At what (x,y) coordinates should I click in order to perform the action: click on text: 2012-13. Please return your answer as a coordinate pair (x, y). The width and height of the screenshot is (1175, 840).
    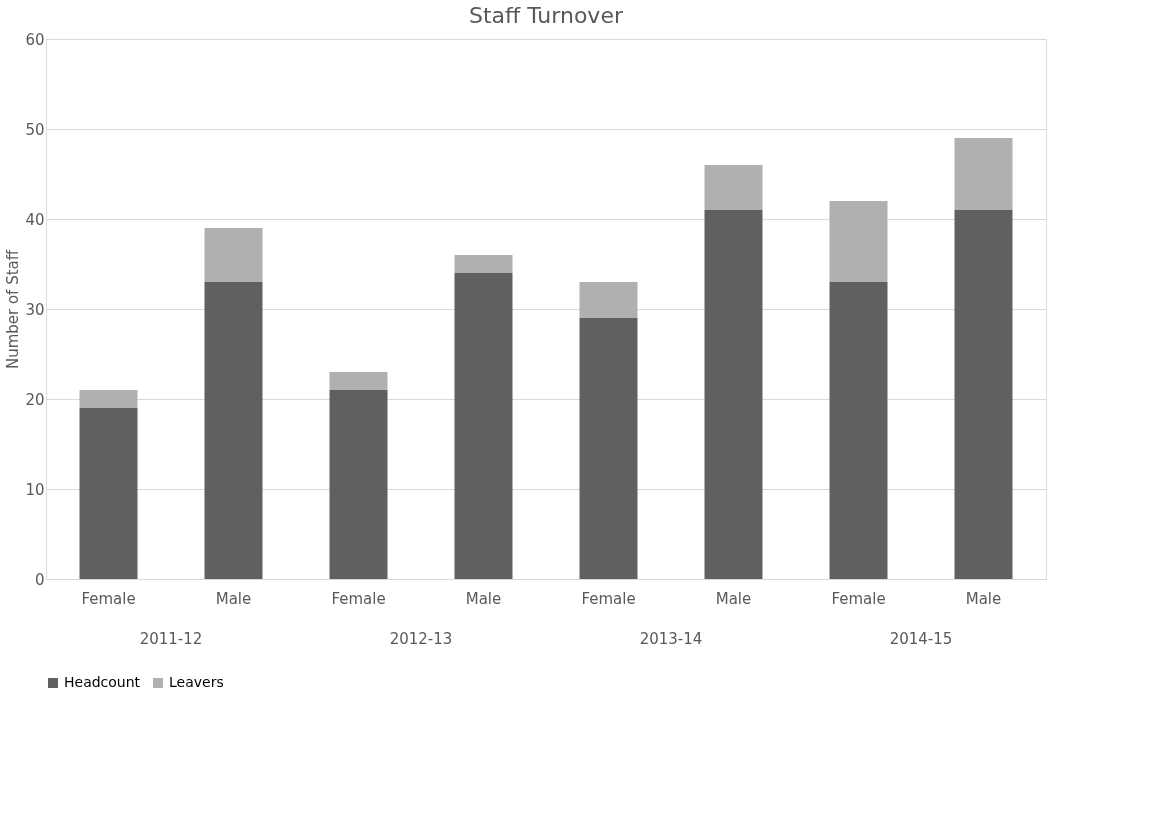
    Looking at the image, I should click on (421, 639).